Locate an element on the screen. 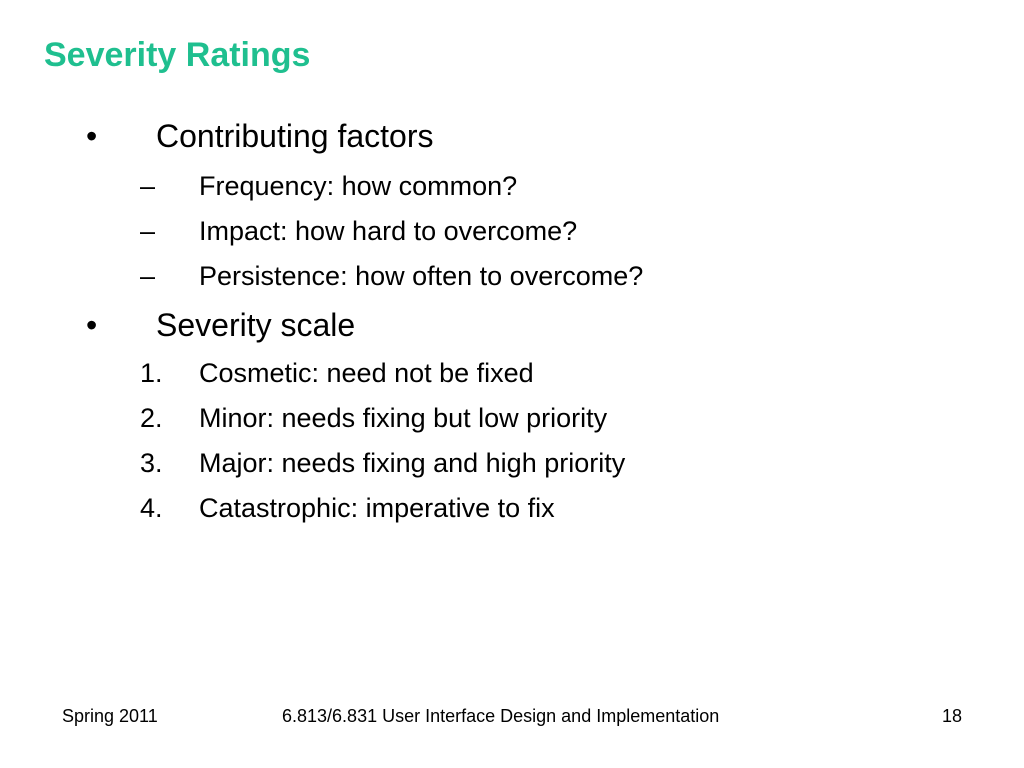 The height and width of the screenshot is (768, 1024). scale-item-text: Cosmetic: need not be fixed is located at coordinates (366, 373).